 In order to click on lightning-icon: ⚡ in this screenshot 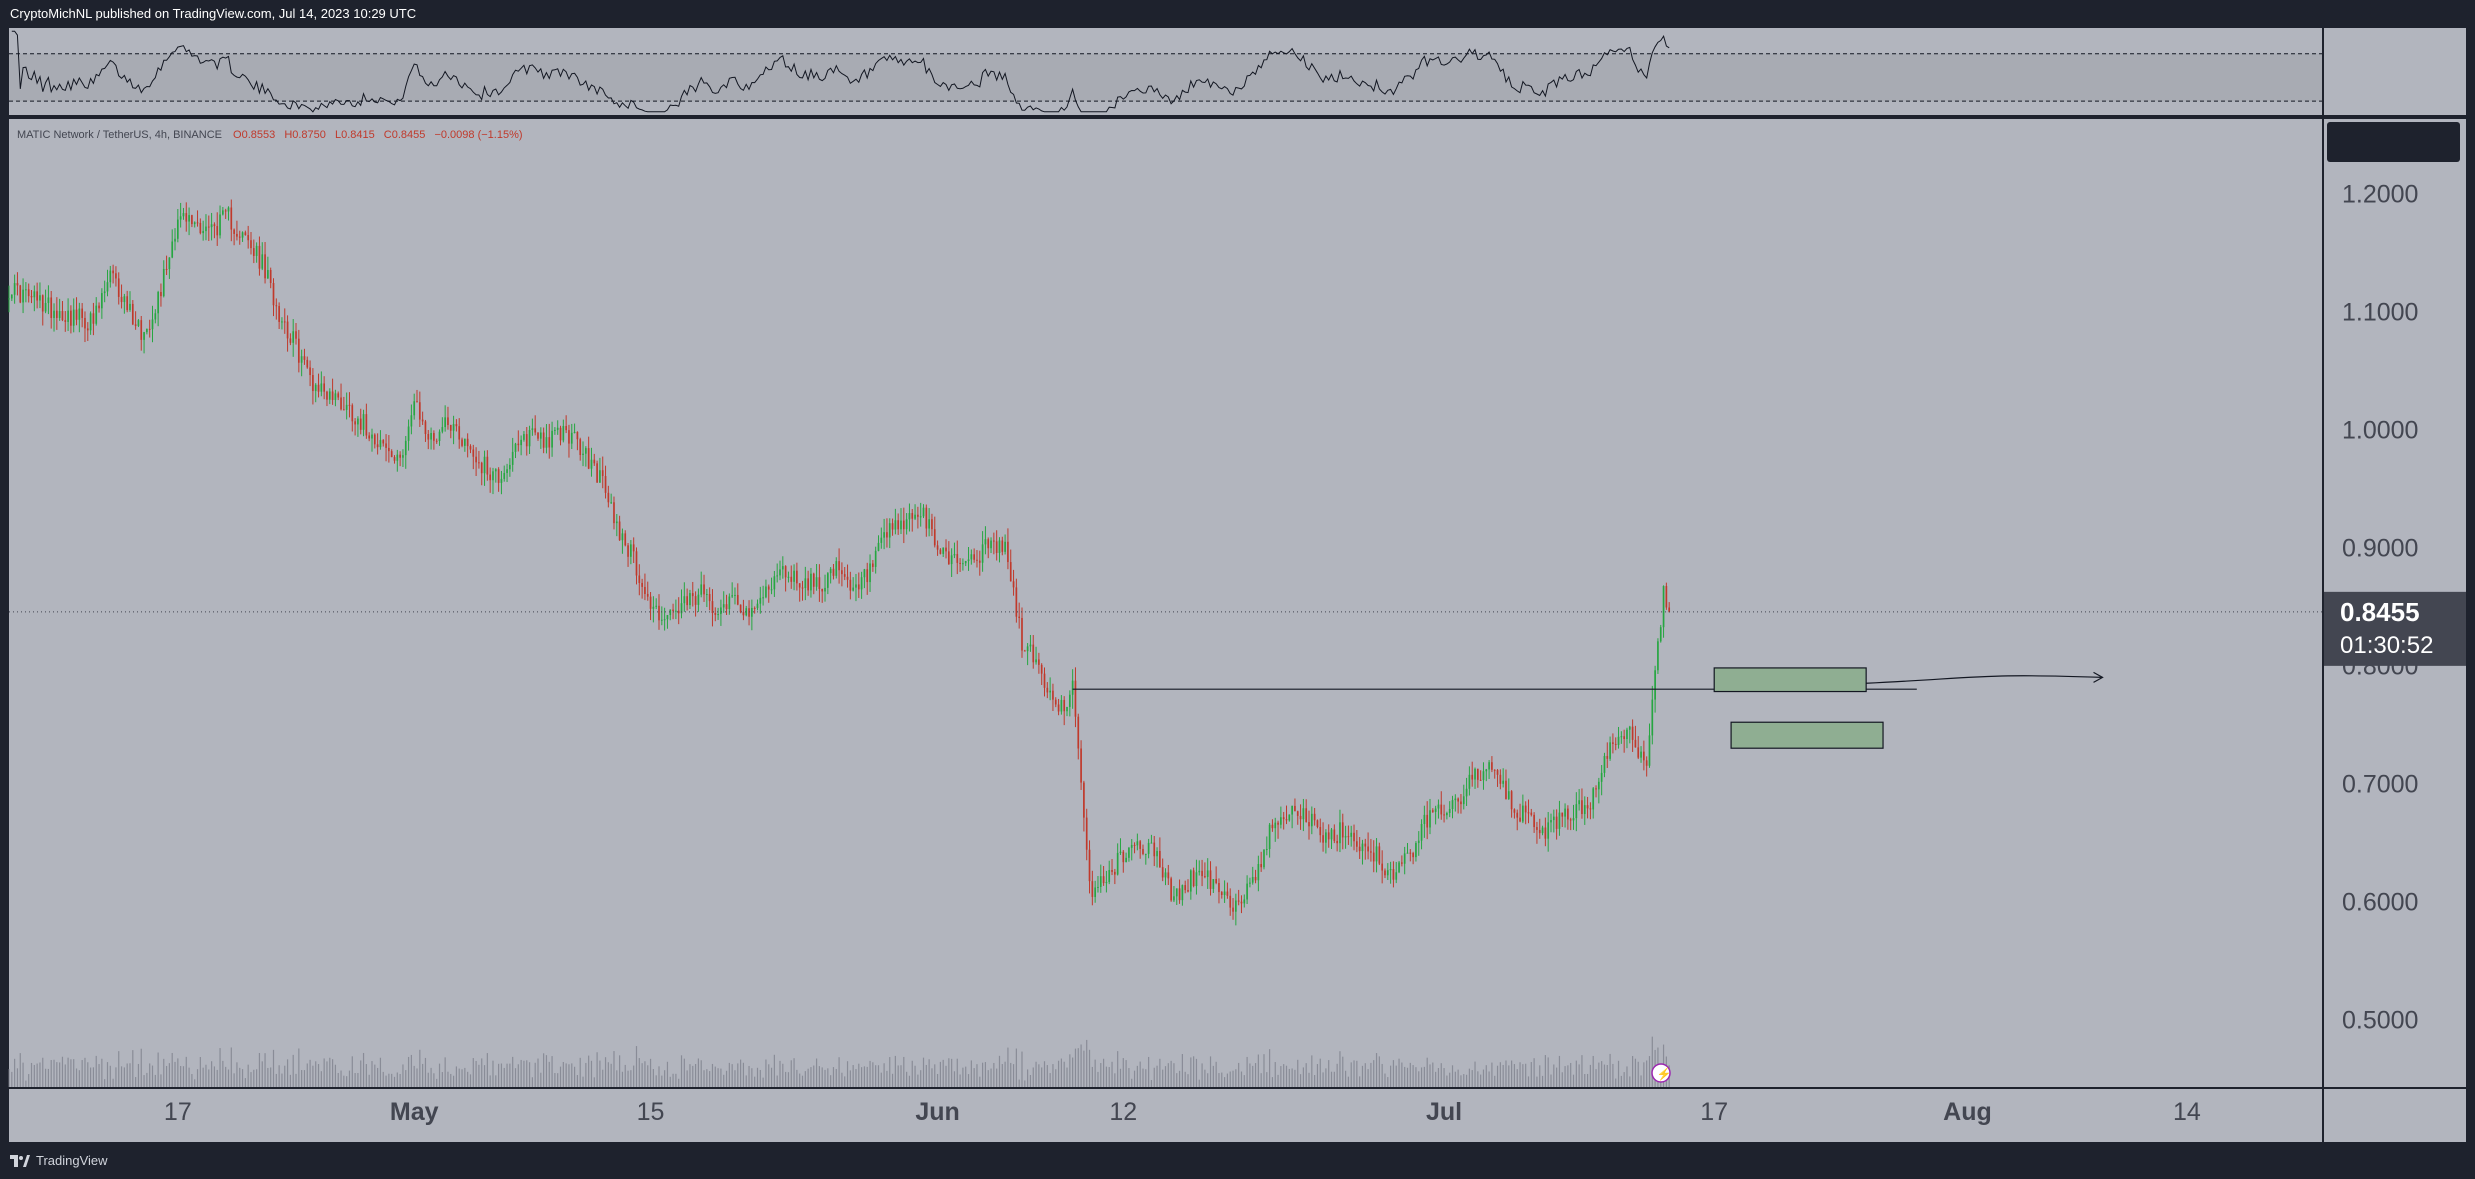, I will do `click(1664, 1074)`.